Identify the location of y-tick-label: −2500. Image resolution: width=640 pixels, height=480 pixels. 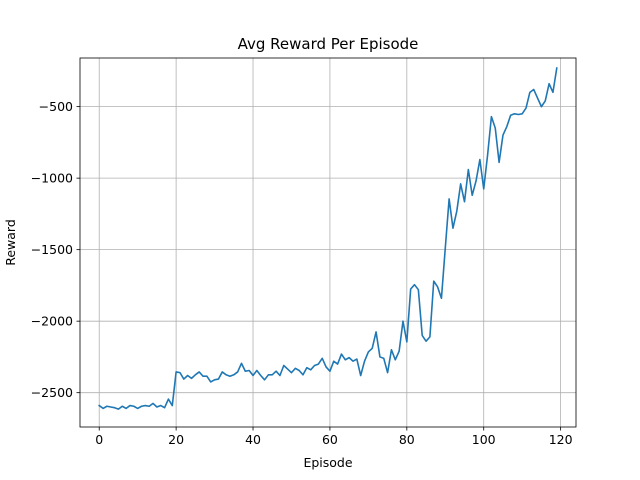
(52, 392).